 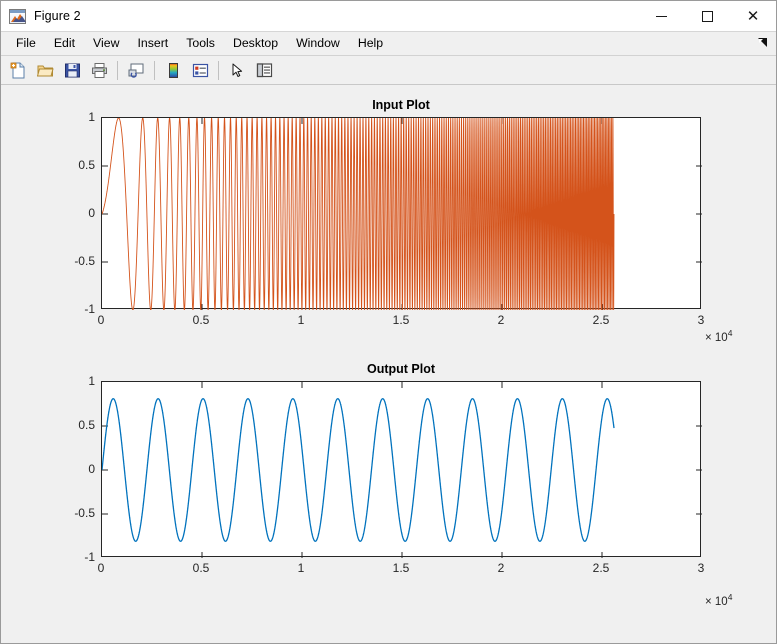 I want to click on colorbar-icon, so click(x=173, y=70).